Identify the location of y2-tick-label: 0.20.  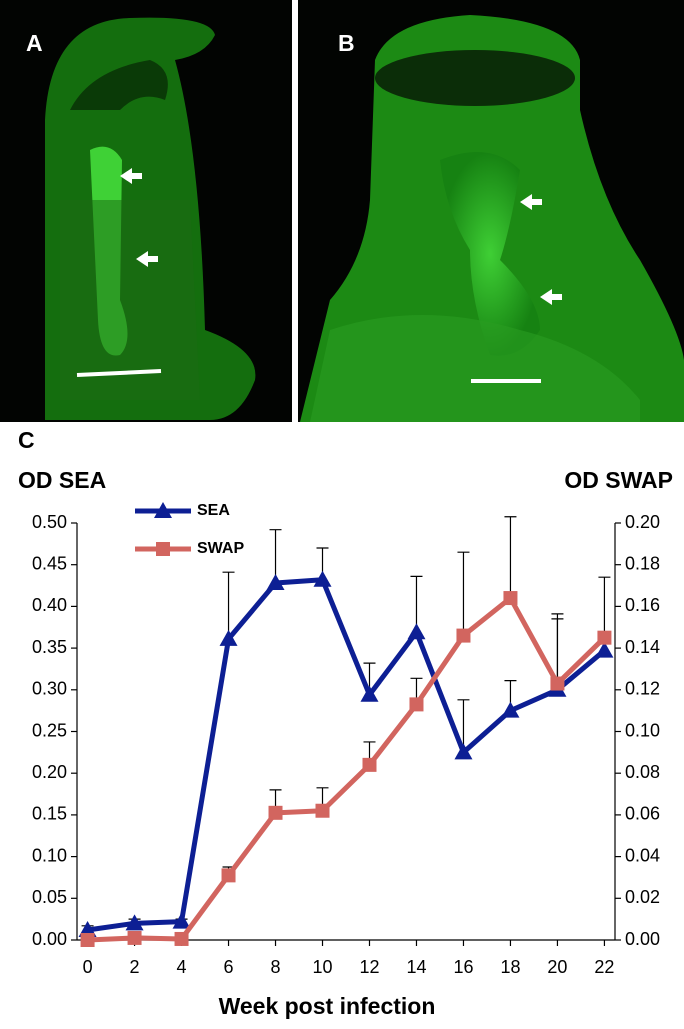
(642, 522).